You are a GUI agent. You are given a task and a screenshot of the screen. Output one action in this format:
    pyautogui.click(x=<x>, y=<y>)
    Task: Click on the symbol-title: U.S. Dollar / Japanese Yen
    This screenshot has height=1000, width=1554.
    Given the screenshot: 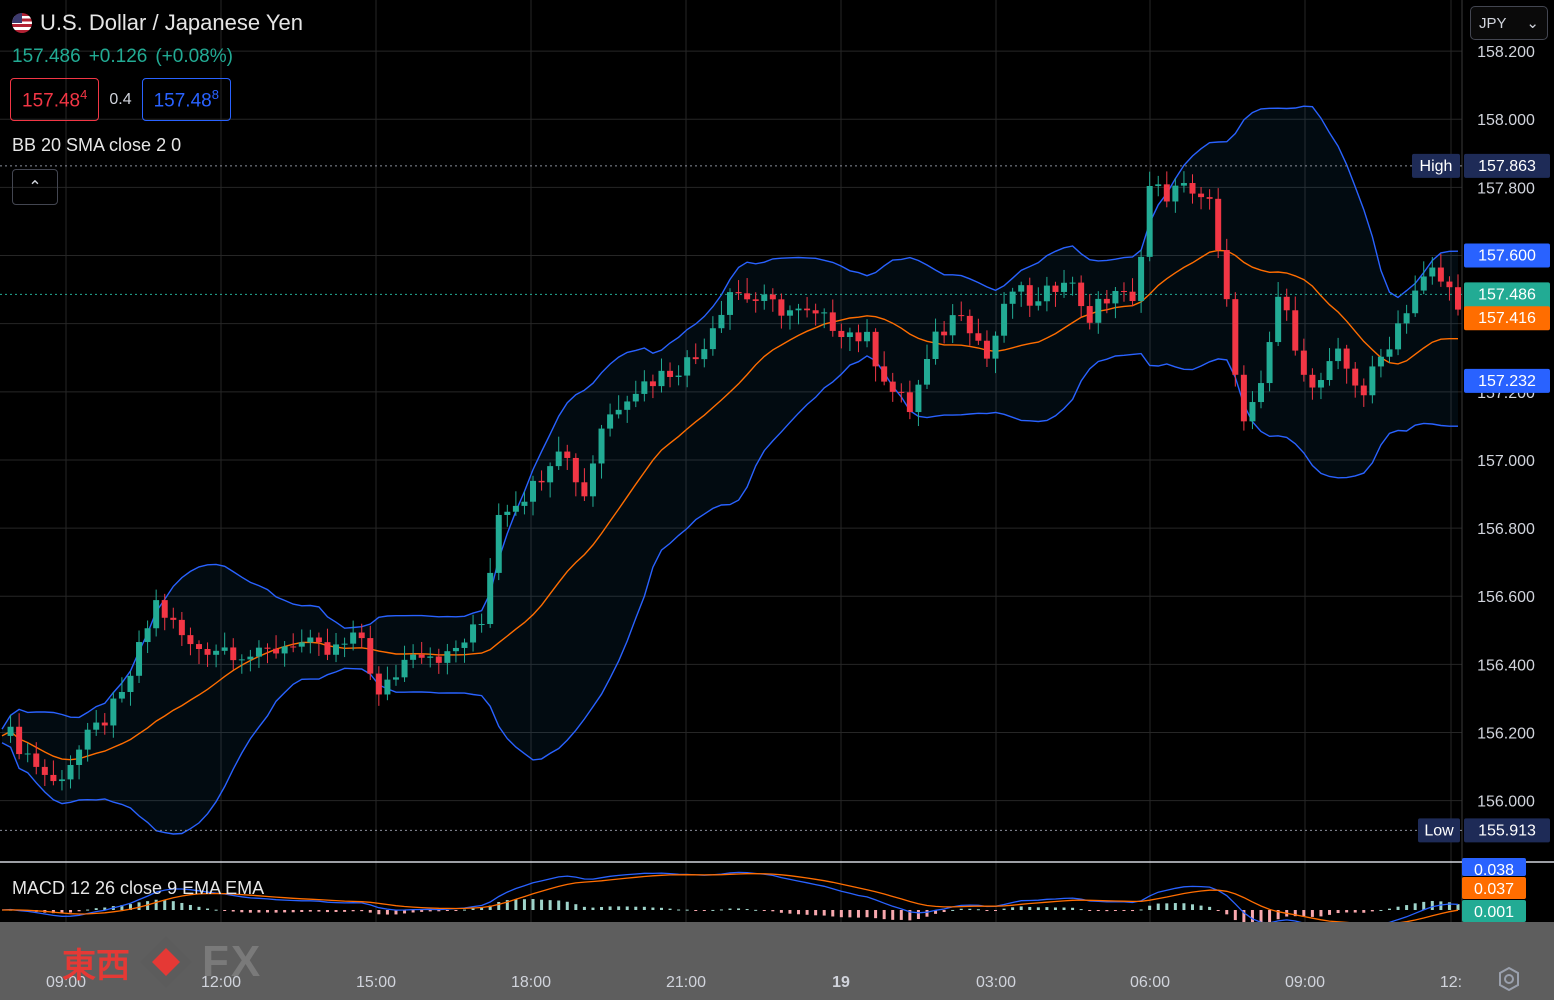 What is the action you would take?
    pyautogui.click(x=171, y=22)
    